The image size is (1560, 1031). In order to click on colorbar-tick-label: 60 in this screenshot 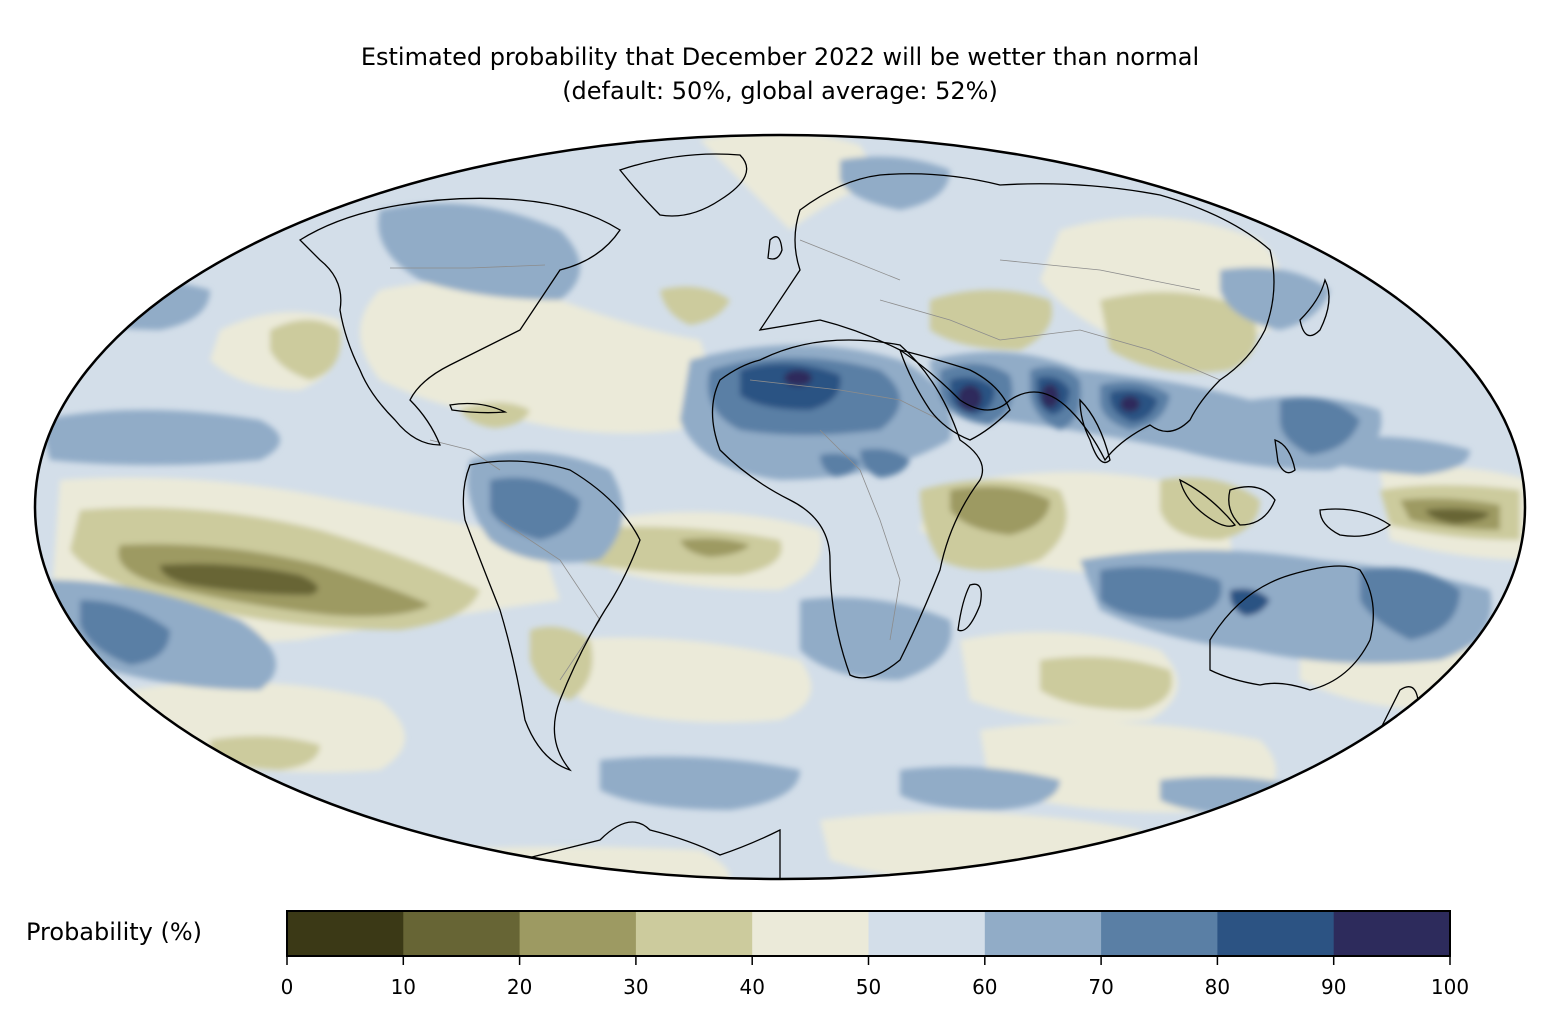, I will do `click(984, 987)`.